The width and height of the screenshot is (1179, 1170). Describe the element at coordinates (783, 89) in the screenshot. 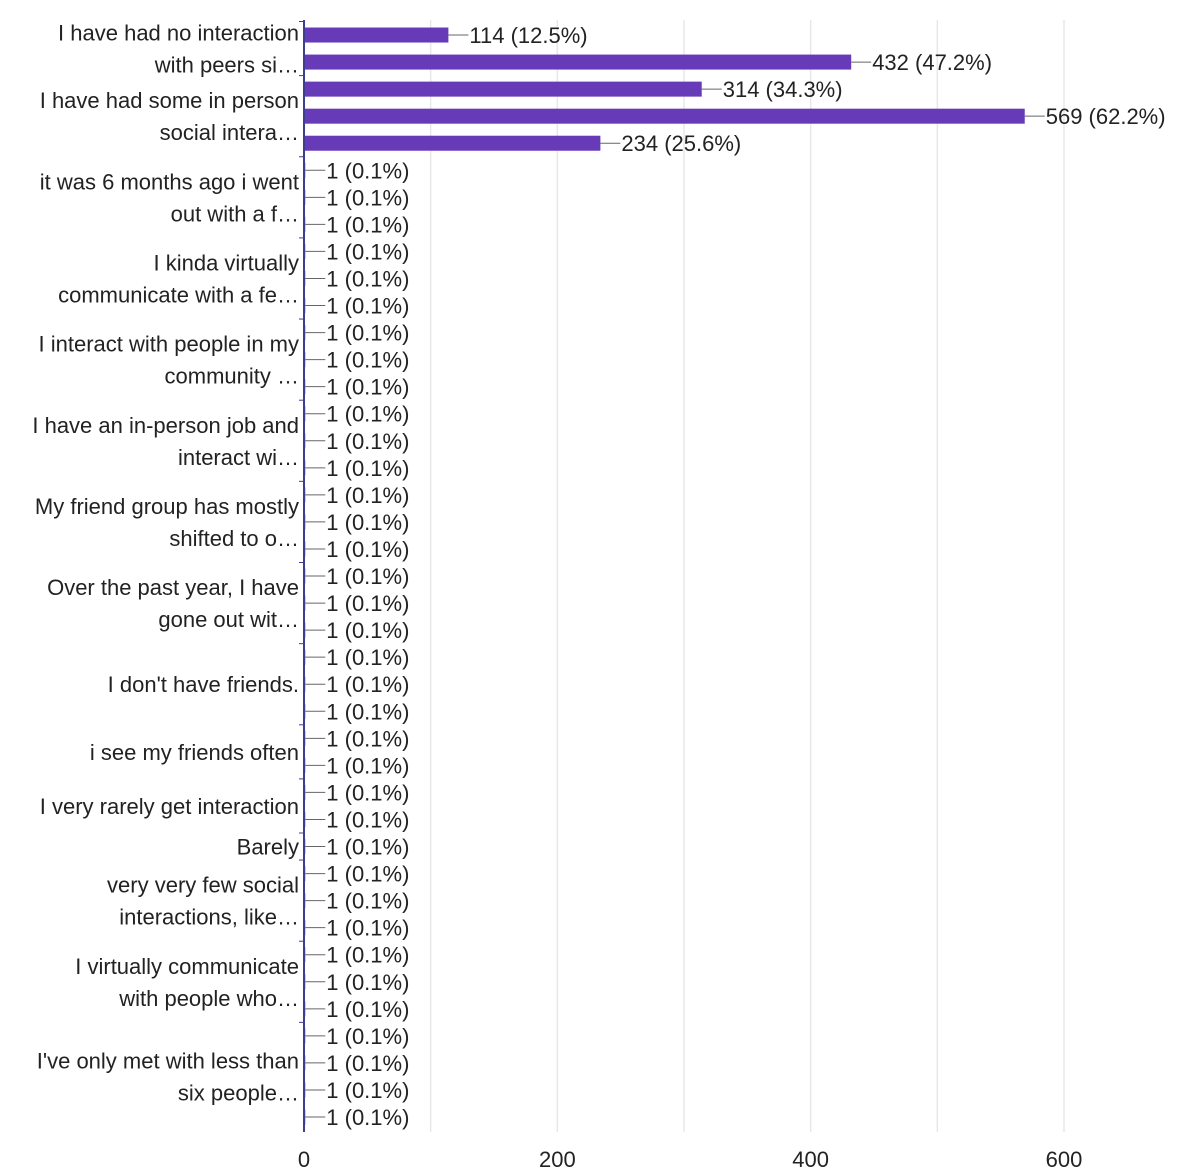

I see `value-label: 314 (34.3%)` at that location.